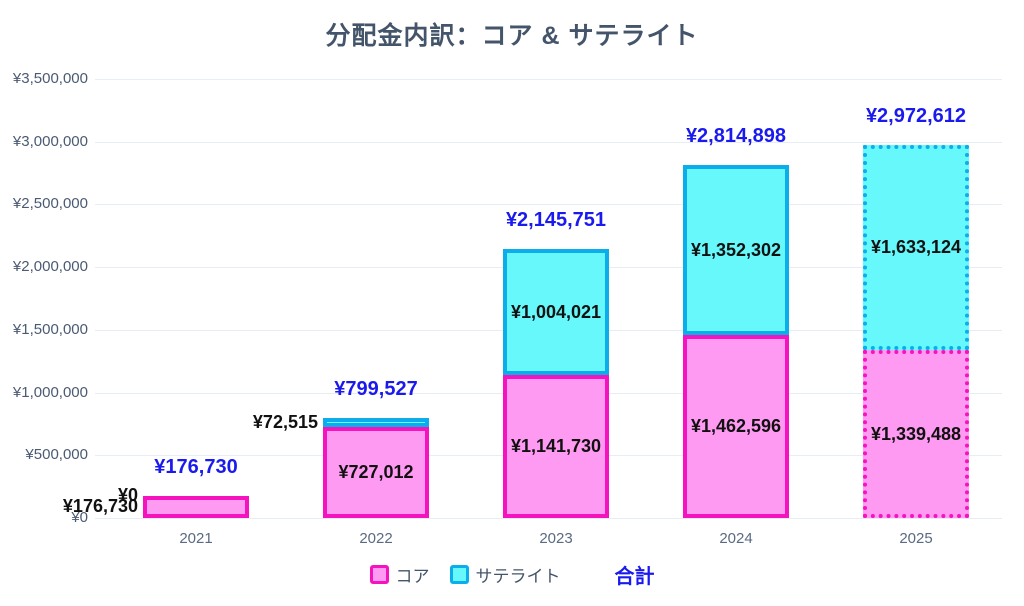 Image resolution: width=1024 pixels, height=606 pixels. Describe the element at coordinates (736, 136) in the screenshot. I see `total-value-label: ¥2,814,898` at that location.